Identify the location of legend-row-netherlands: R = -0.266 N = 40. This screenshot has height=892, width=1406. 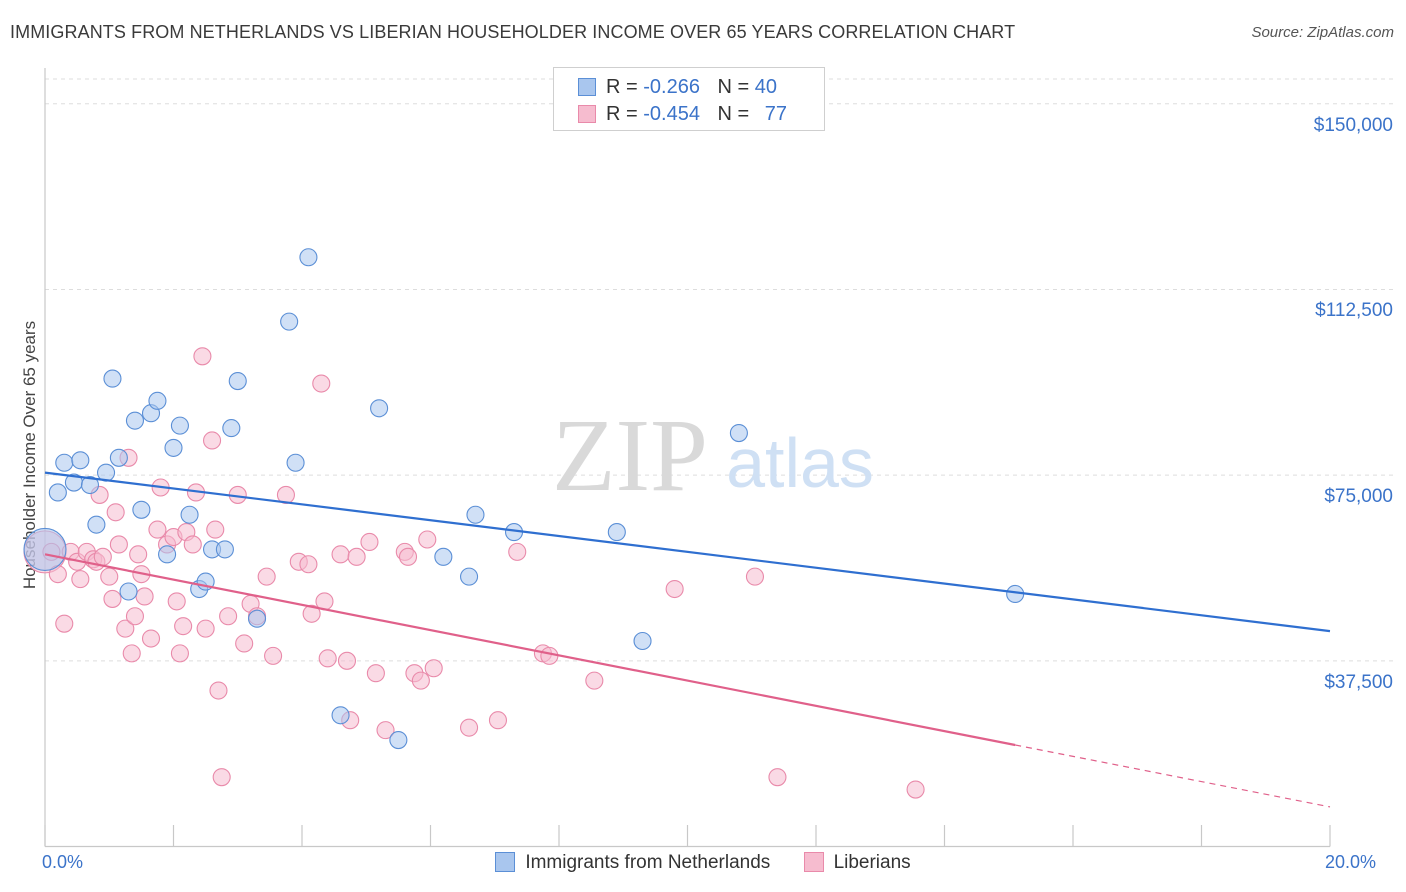
(677, 87).